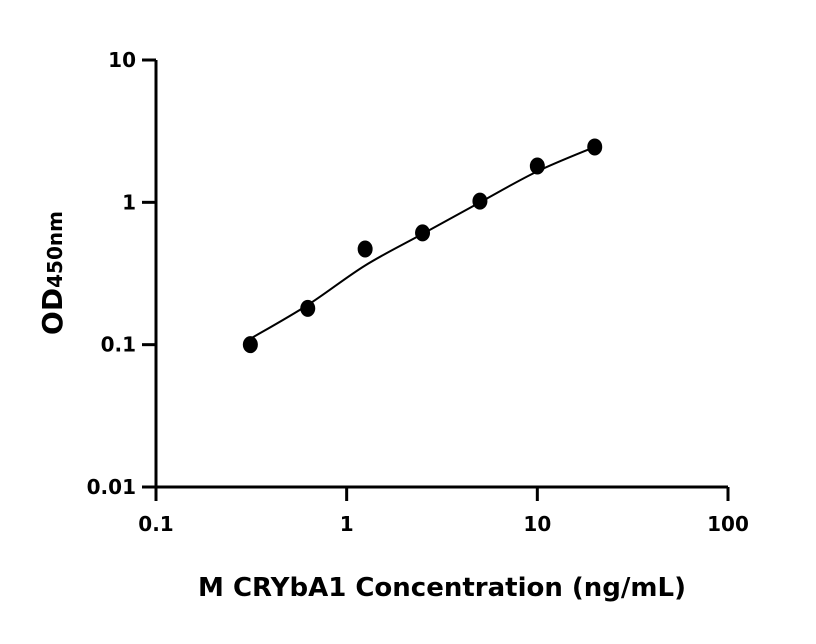 This screenshot has width=816, height=644. I want to click on y-axis-label-main: OD, so click(52, 311).